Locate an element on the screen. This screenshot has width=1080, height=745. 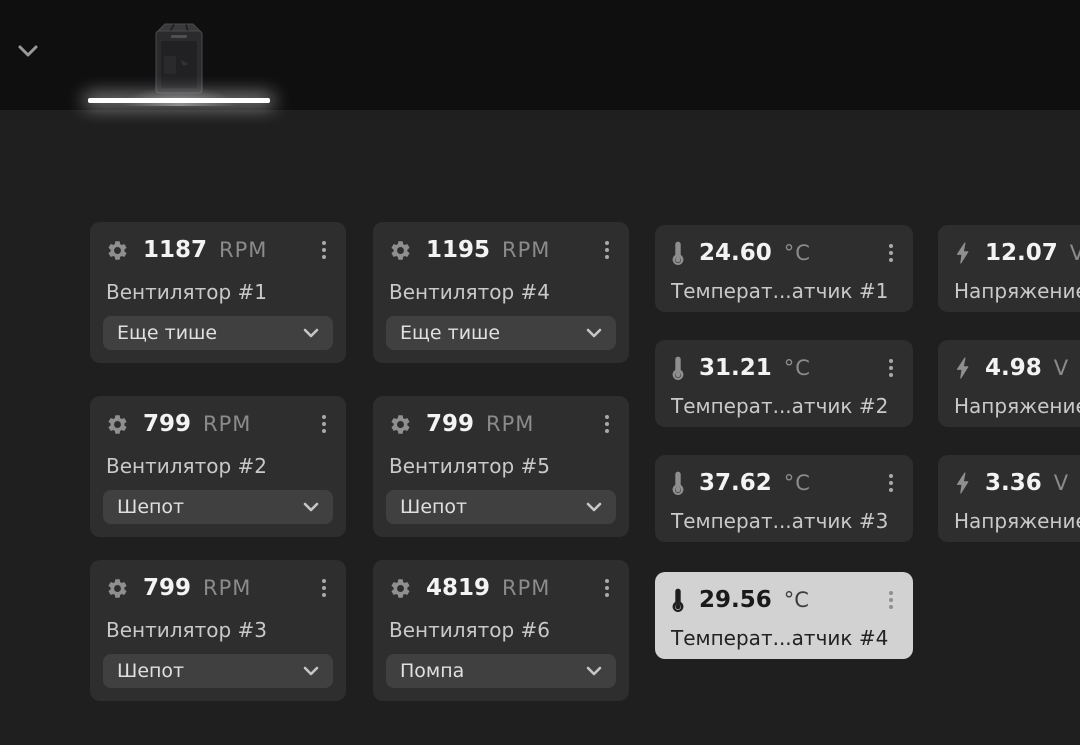
voltage-value: 12.07 is located at coordinates (1021, 253).